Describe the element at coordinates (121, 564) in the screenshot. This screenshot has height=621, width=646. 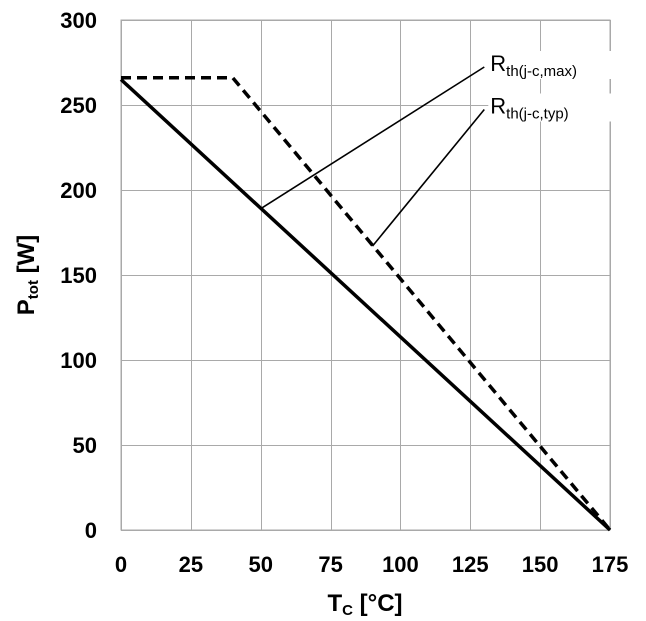
I see `x-tick-label: 0` at that location.